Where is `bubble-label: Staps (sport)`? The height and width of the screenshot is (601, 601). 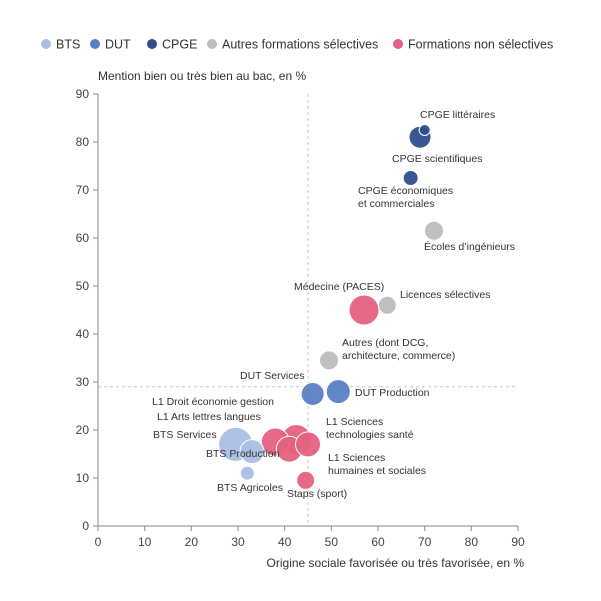
bubble-label: Staps (sport) is located at coordinates (317, 494).